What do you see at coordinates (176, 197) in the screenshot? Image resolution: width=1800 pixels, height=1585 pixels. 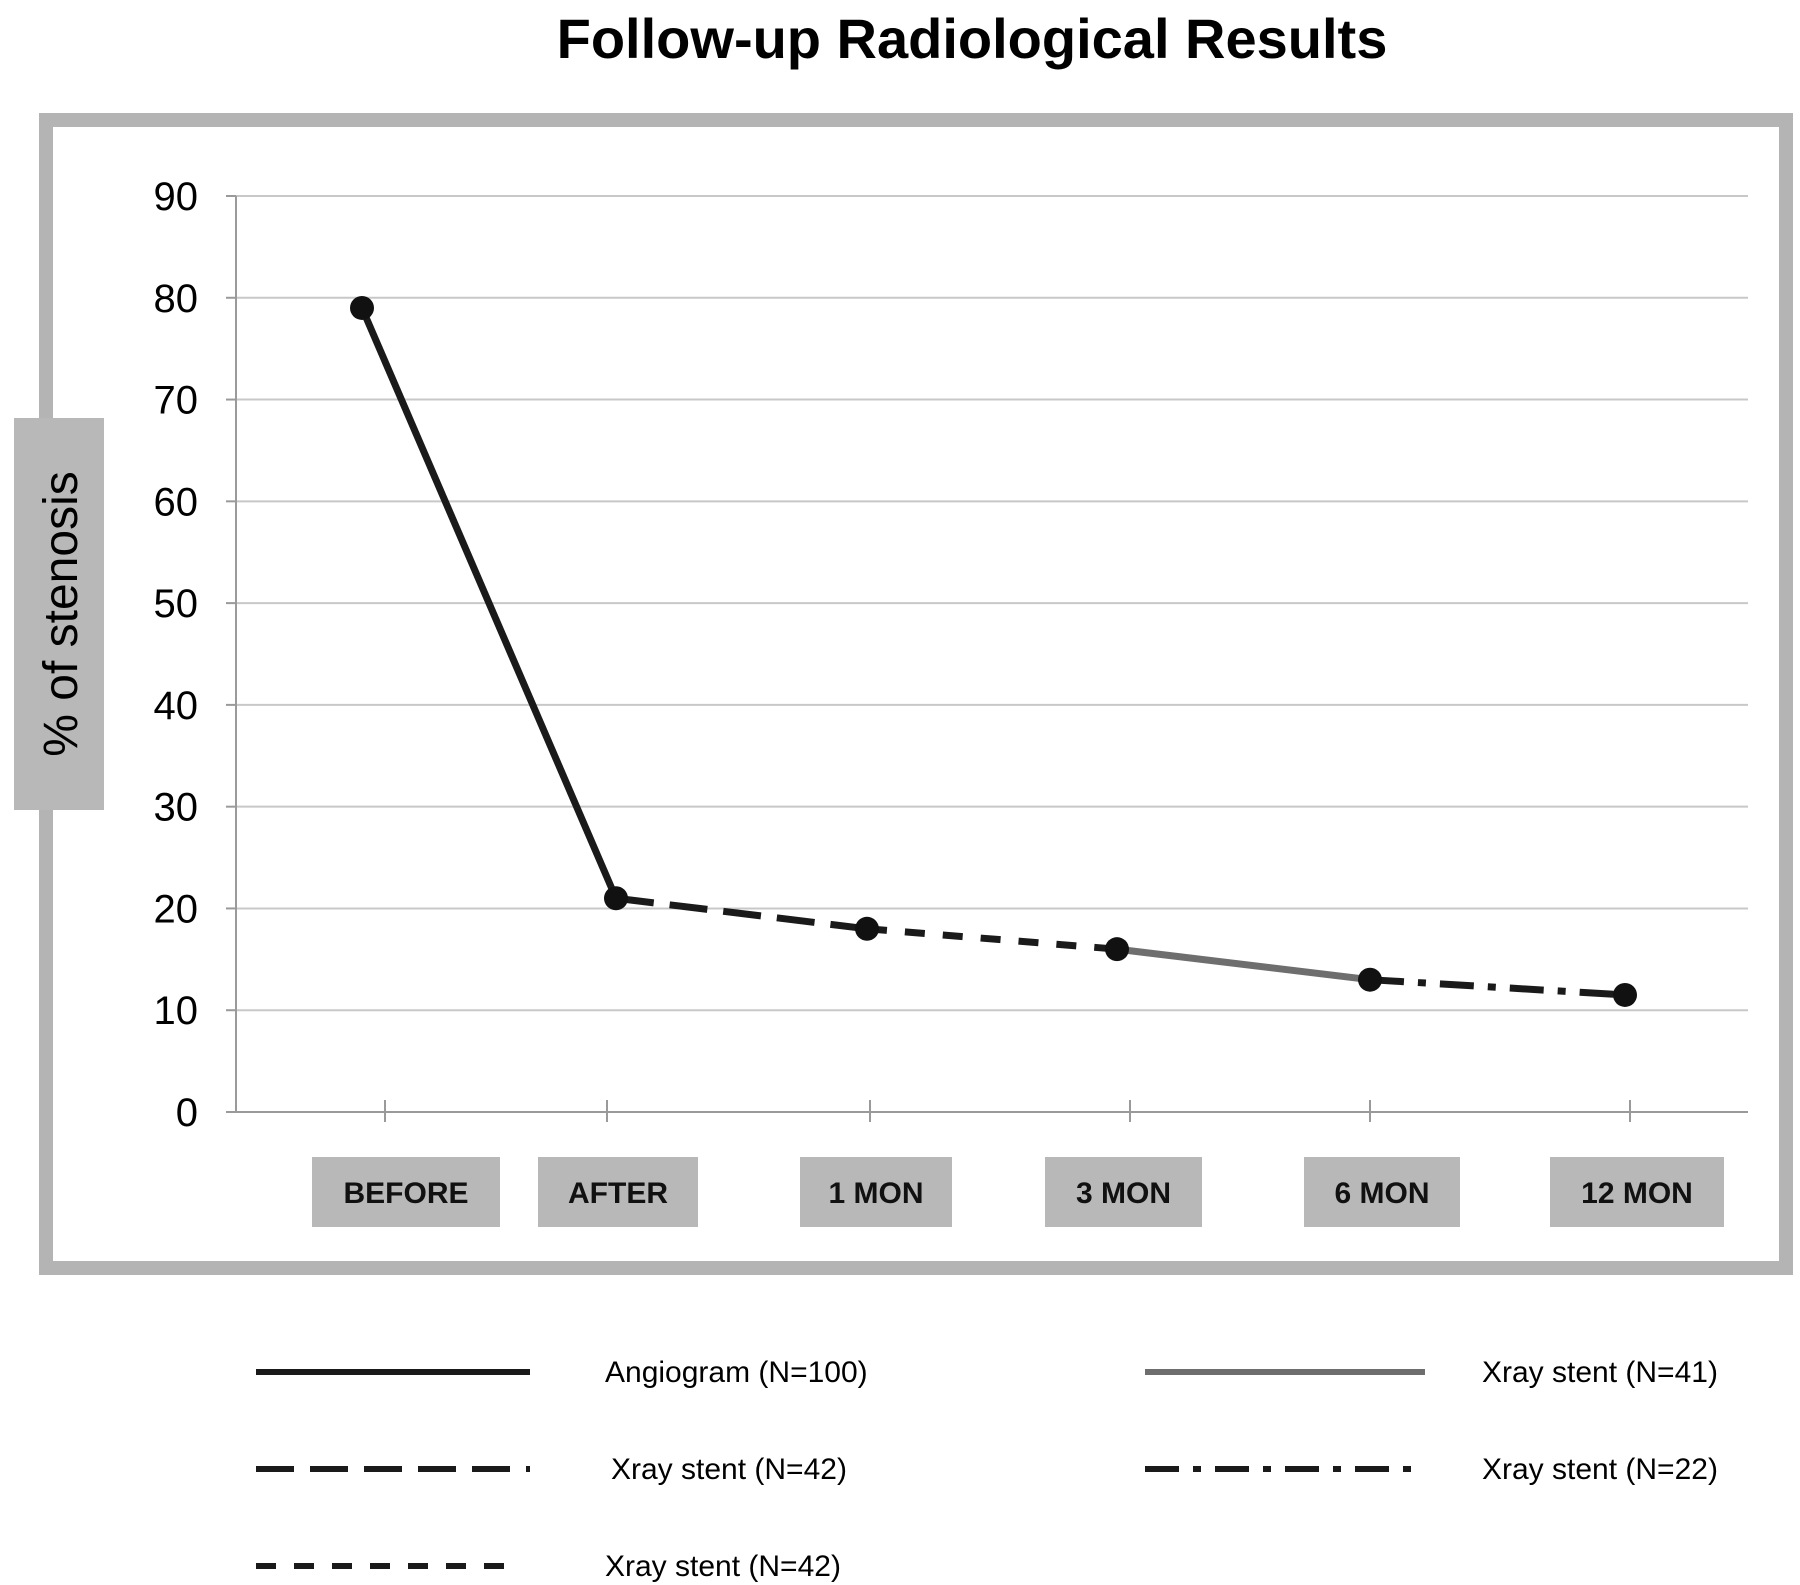 I see `y-tick-label: 90` at bounding box center [176, 197].